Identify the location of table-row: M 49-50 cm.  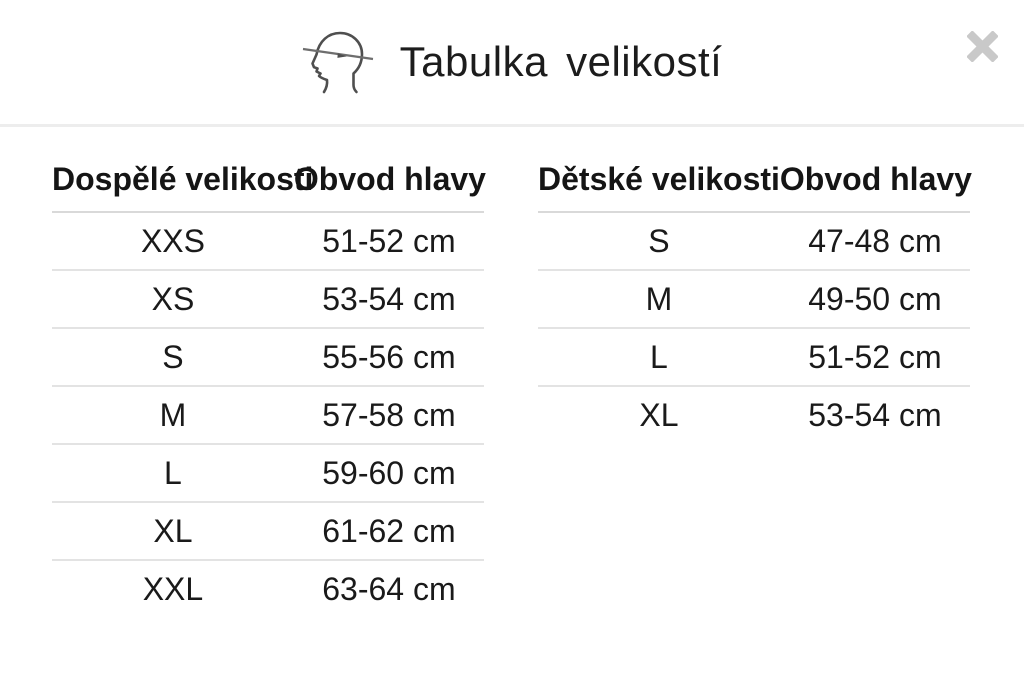
(754, 299).